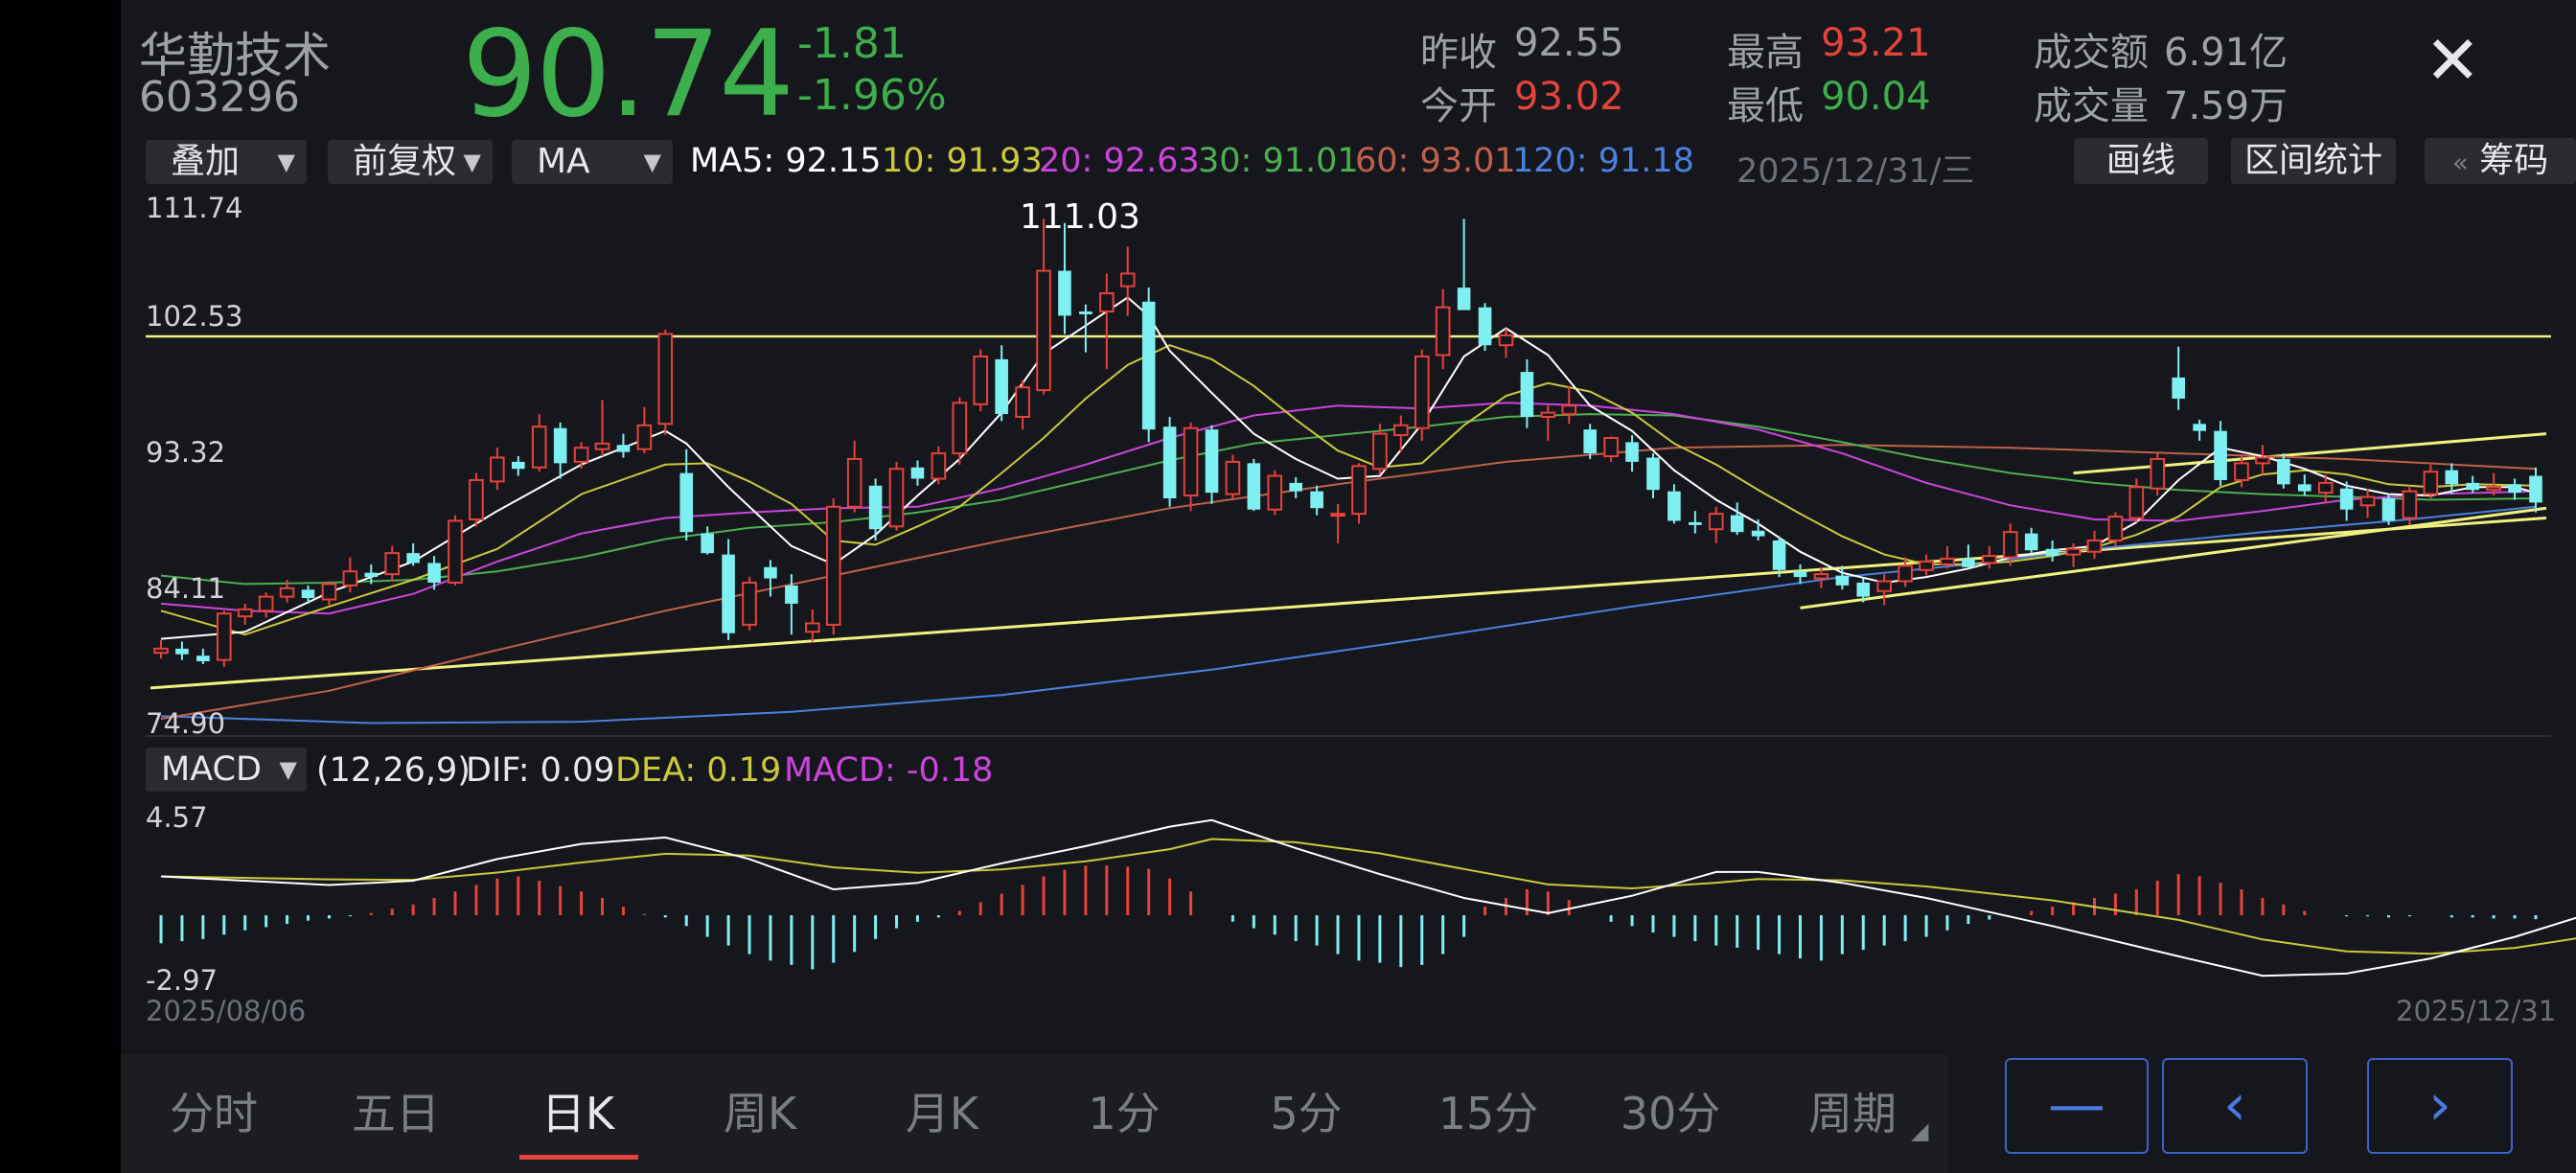 This screenshot has width=2576, height=1173. Describe the element at coordinates (2440, 1106) in the screenshot. I see `next-button: ›` at that location.